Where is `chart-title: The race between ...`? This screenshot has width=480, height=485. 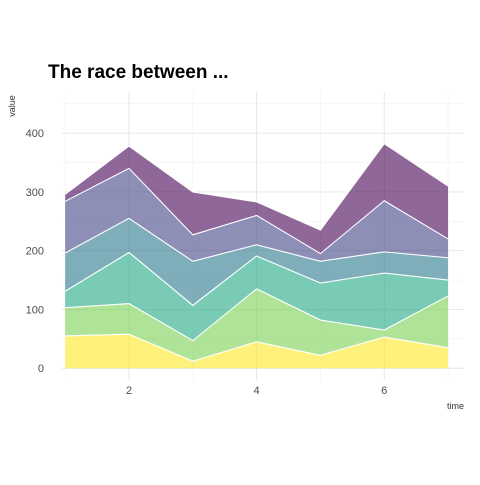 chart-title: The race between ... is located at coordinates (138, 72).